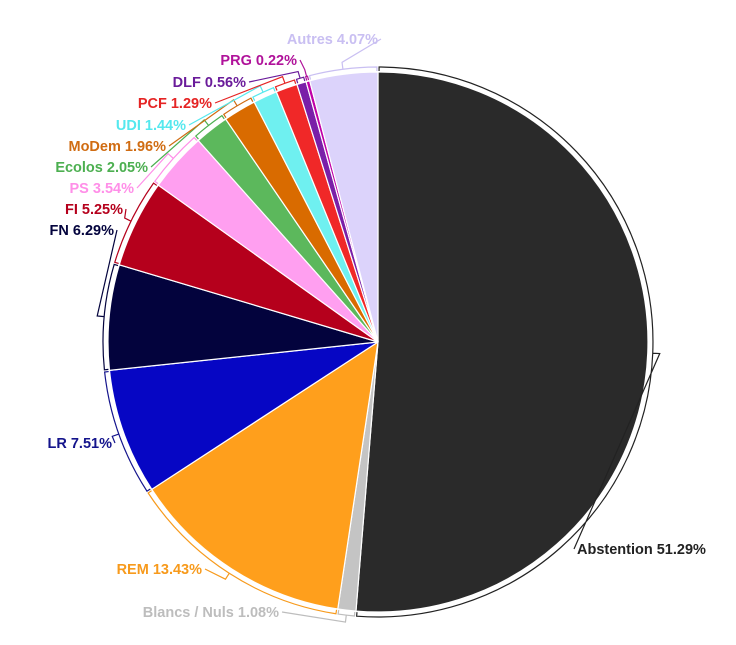 This screenshot has height=645, width=736. I want to click on slice-label-udi: UDI 1.44%, so click(151, 126).